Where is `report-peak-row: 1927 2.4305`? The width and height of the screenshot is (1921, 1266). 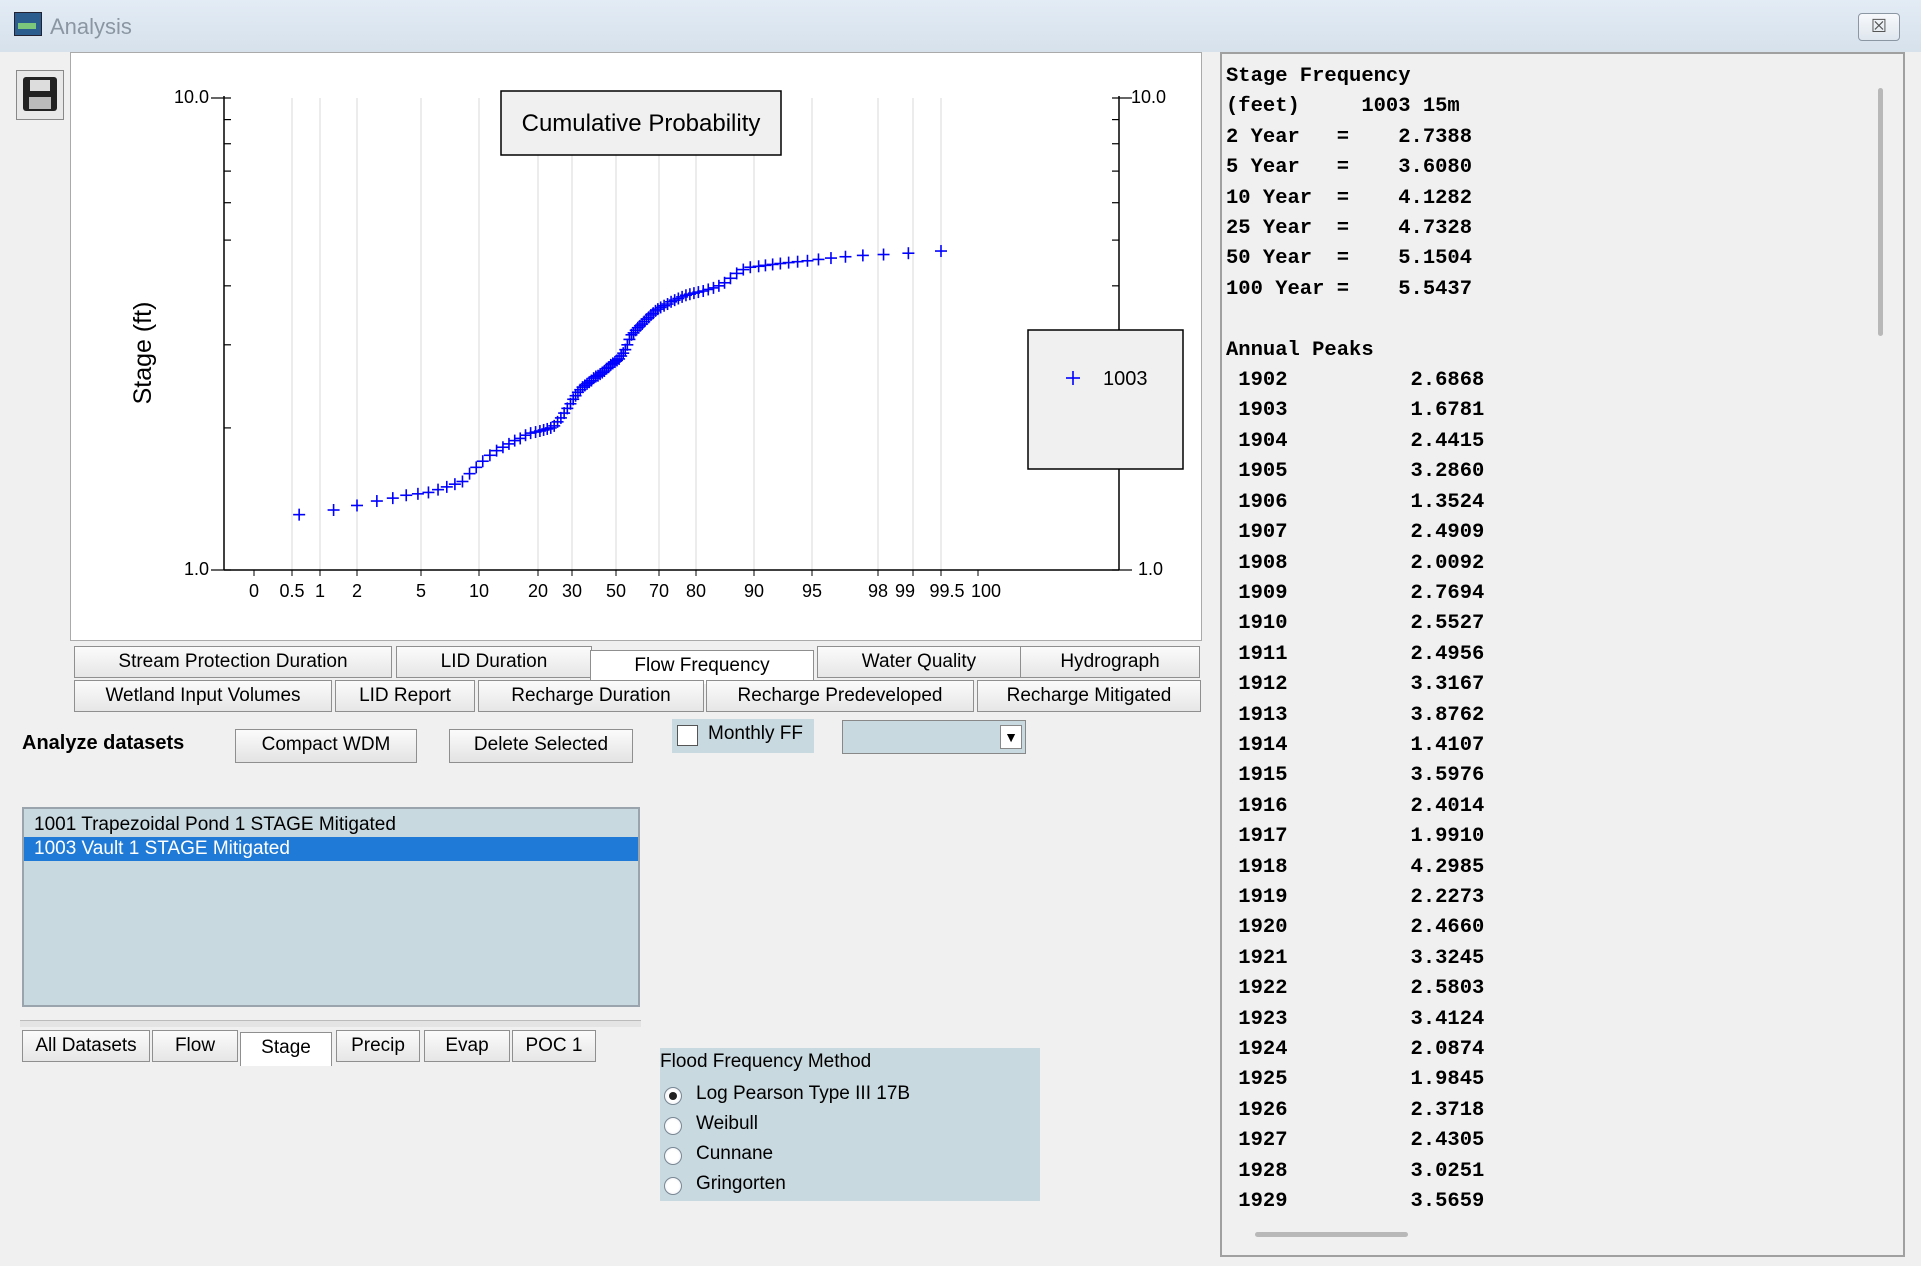 report-peak-row: 1927 2.4305 is located at coordinates (1355, 1141).